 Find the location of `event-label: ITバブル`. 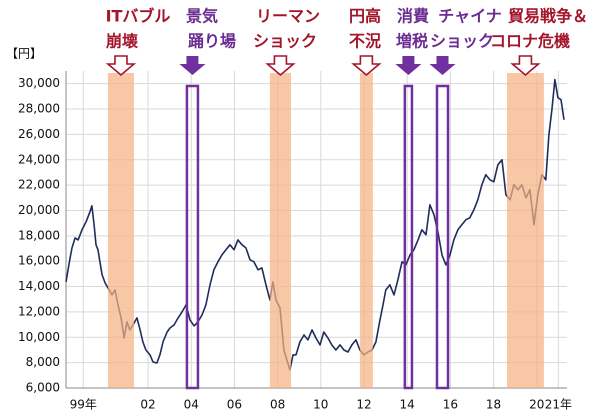

event-label: ITバブル is located at coordinates (138, 16).